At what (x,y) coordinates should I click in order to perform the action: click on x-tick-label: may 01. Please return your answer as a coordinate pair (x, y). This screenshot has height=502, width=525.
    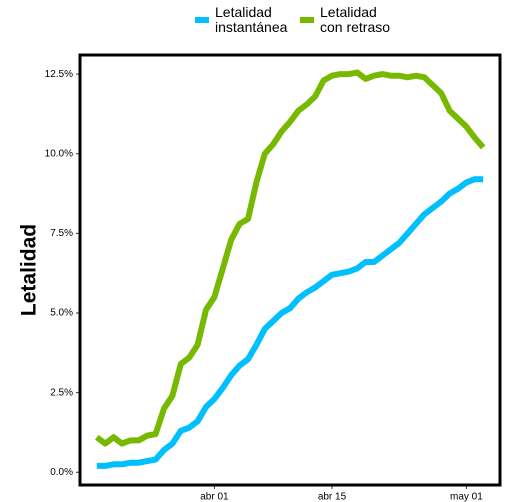
    Looking at the image, I should click on (466, 497).